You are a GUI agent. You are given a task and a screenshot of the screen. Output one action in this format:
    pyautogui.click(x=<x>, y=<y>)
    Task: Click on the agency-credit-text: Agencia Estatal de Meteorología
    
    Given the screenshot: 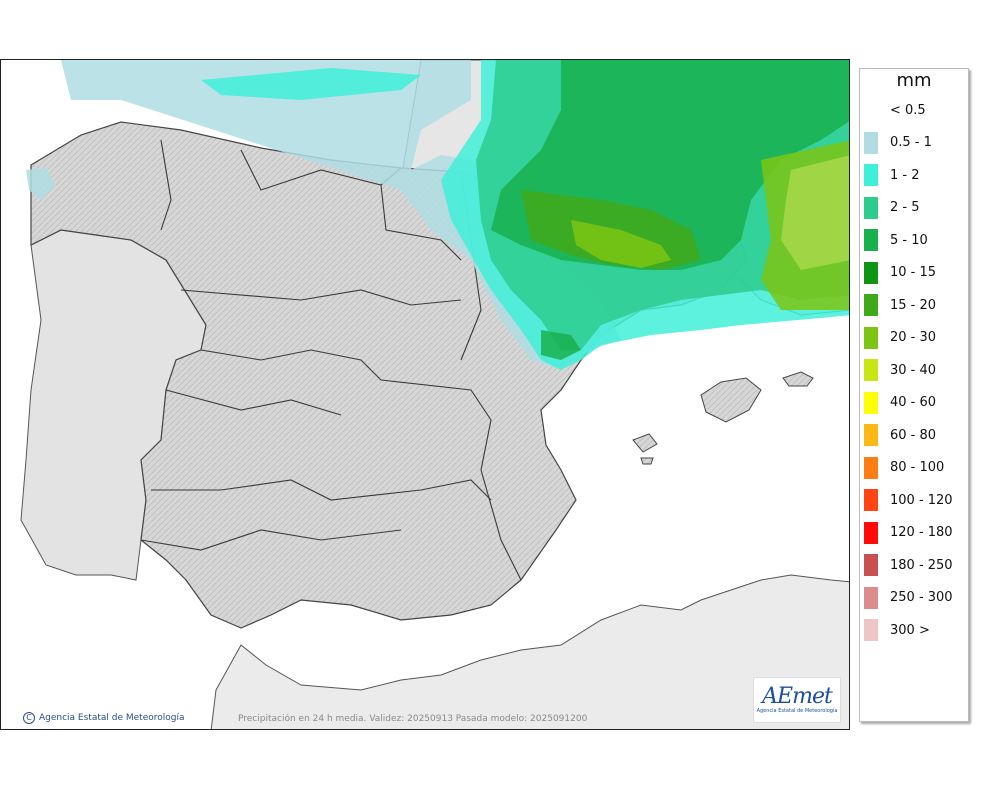 What is the action you would take?
    pyautogui.click(x=112, y=718)
    